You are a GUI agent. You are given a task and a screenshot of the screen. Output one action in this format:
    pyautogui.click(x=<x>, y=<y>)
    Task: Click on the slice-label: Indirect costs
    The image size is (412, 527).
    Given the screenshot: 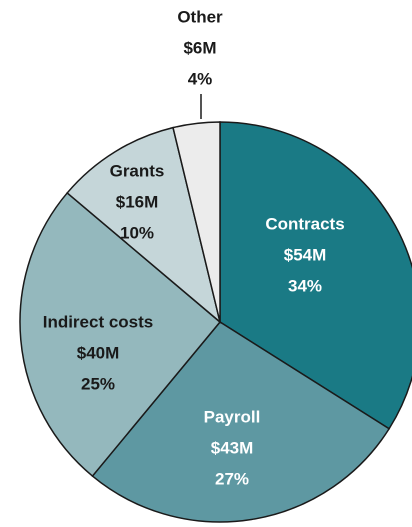 What is the action you would take?
    pyautogui.click(x=98, y=321)
    